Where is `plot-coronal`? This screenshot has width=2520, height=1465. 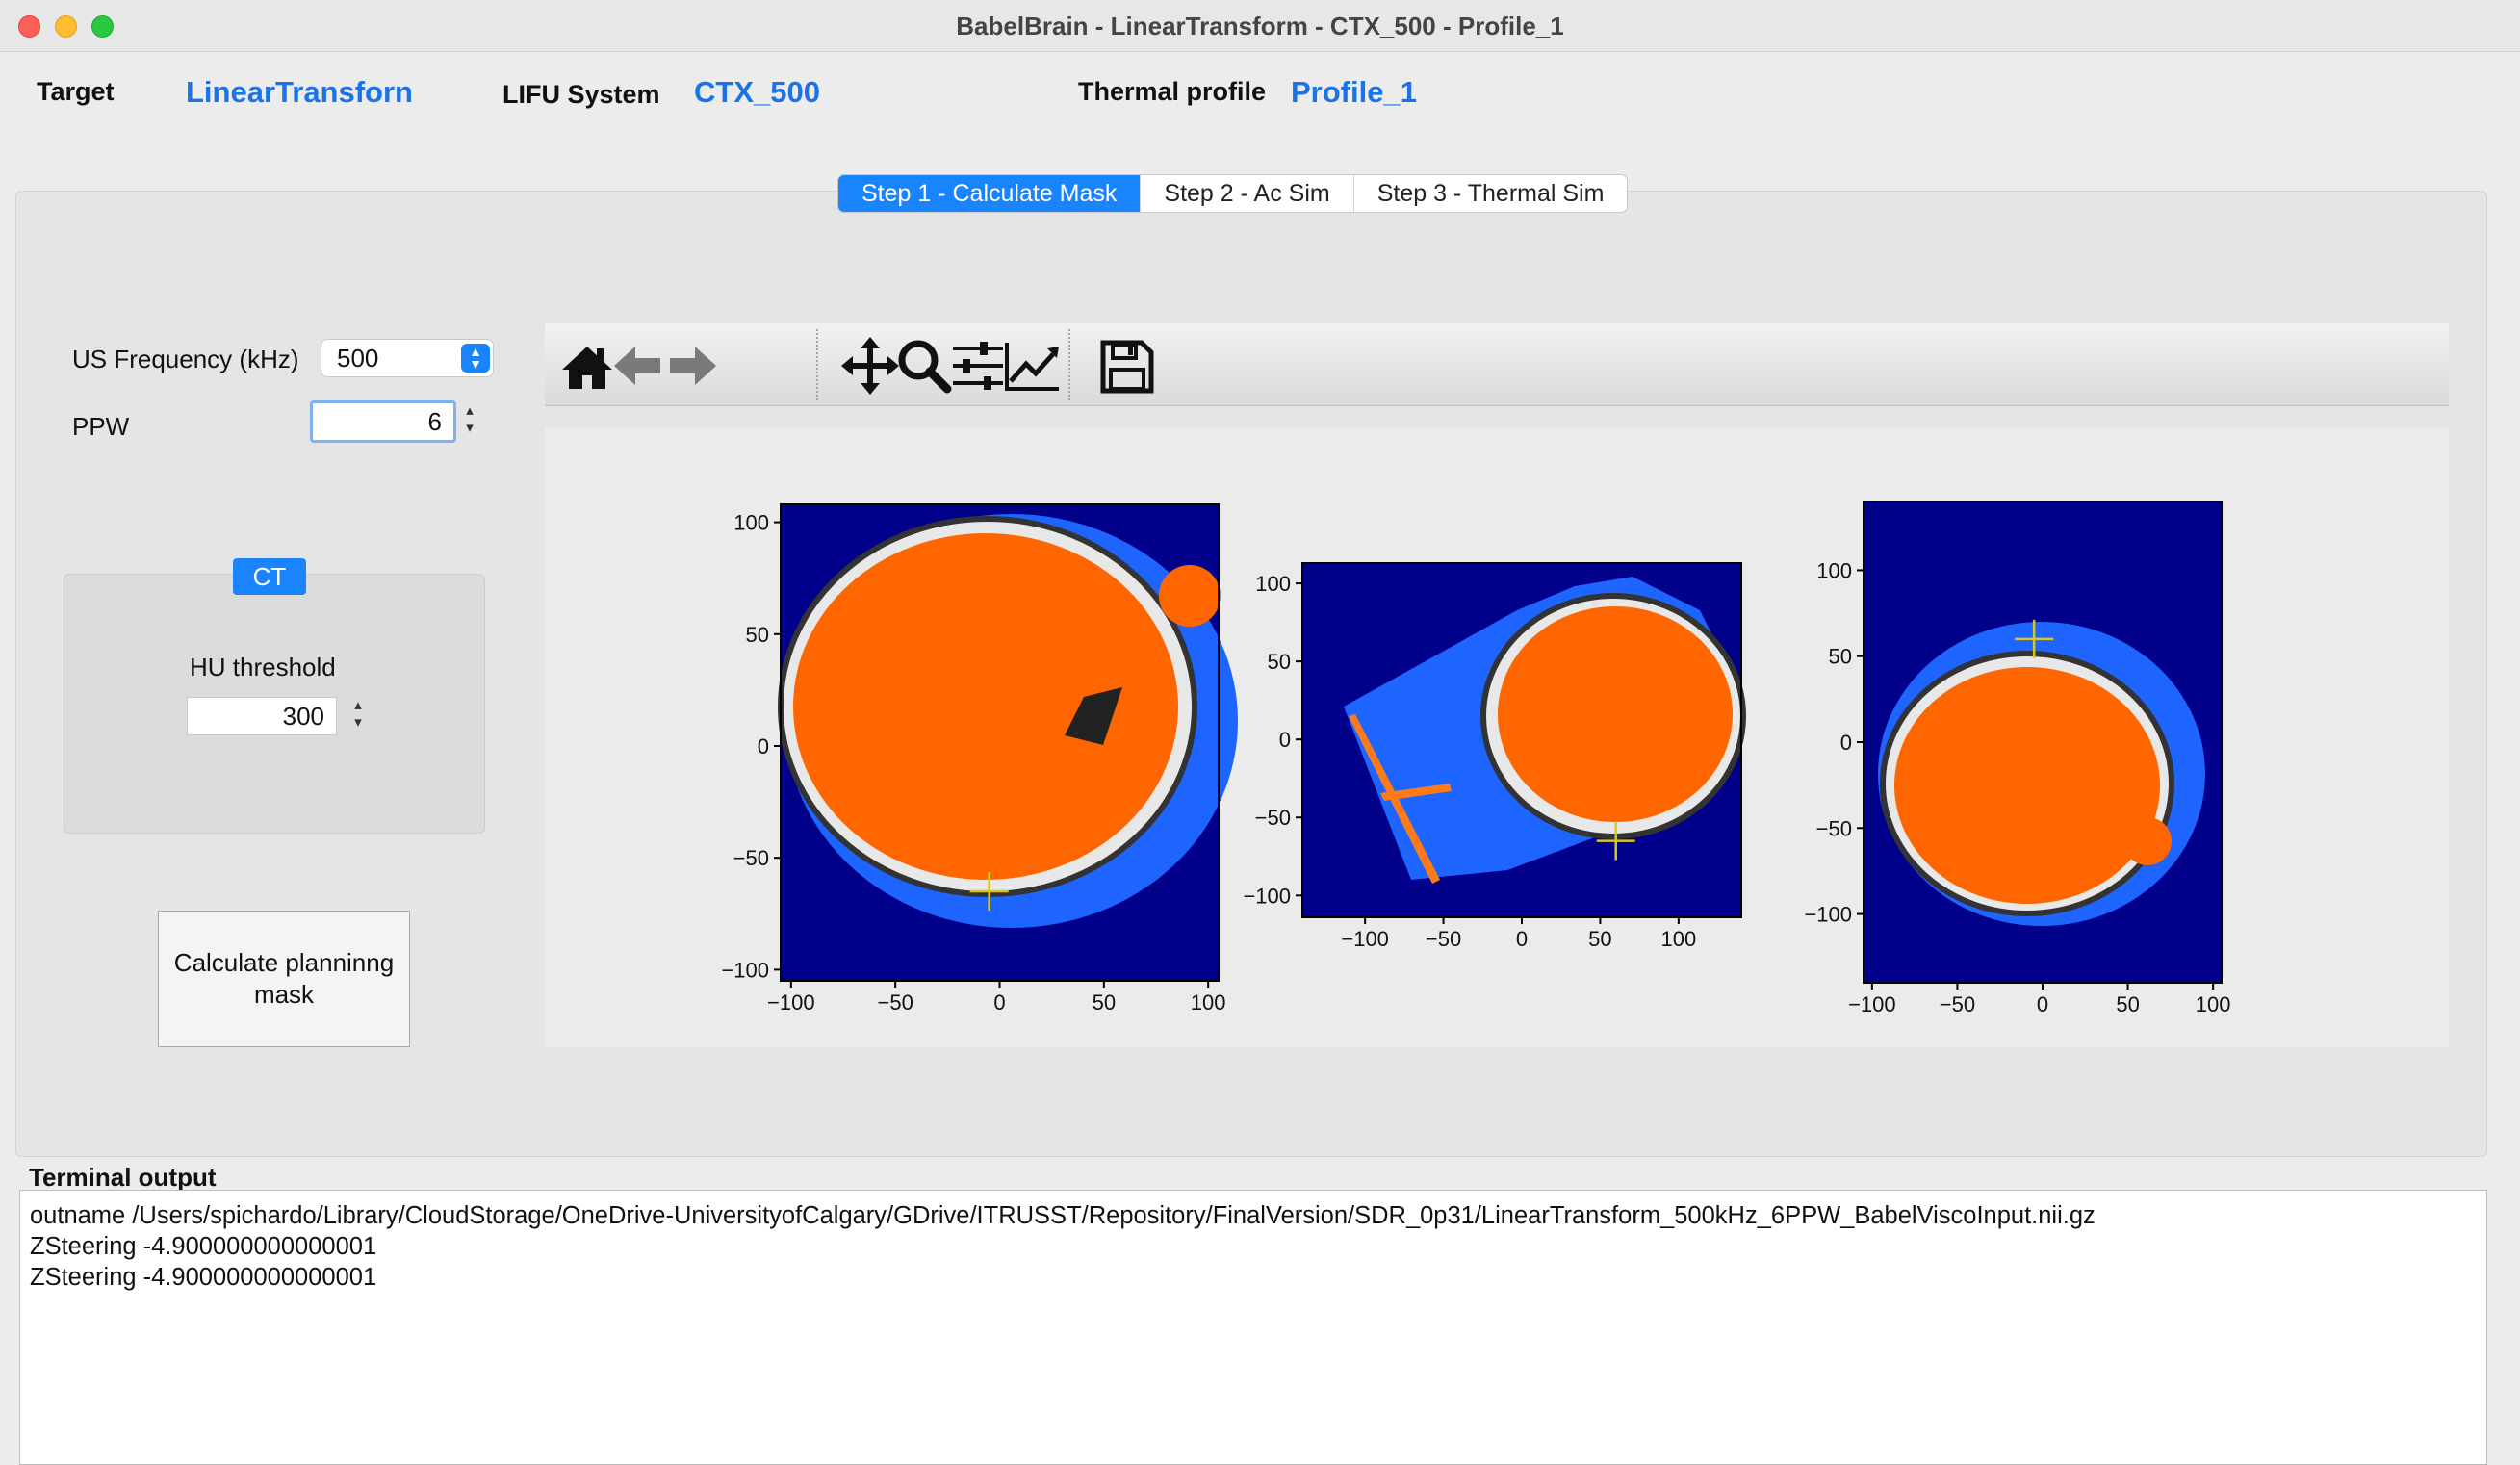
plot-coronal is located at coordinates (1524, 740).